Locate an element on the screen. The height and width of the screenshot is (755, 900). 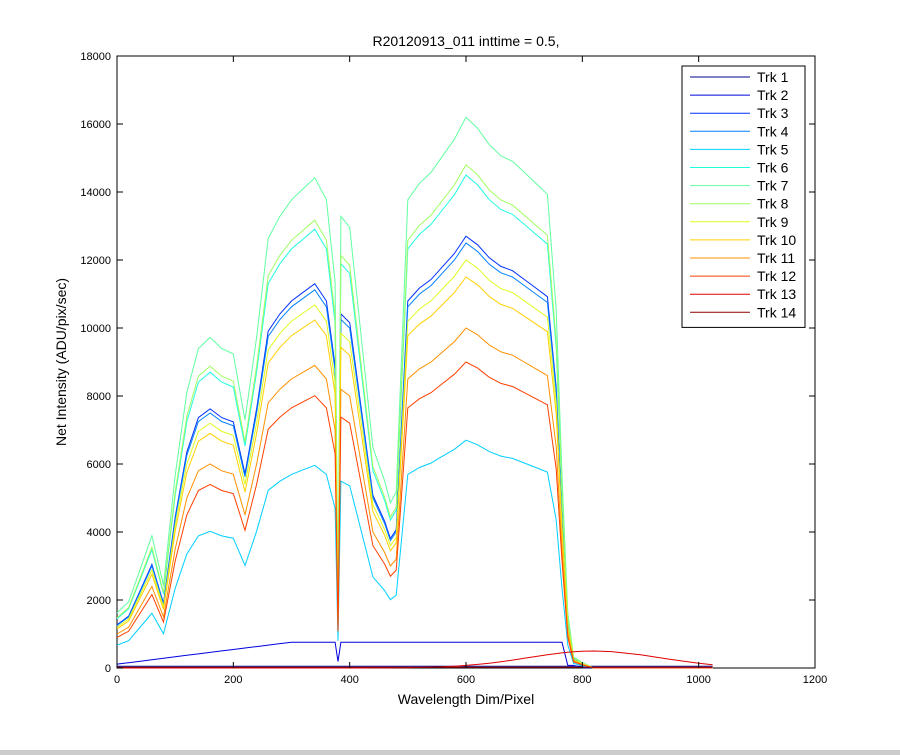
x-tick-label: 1200 is located at coordinates (815, 680).